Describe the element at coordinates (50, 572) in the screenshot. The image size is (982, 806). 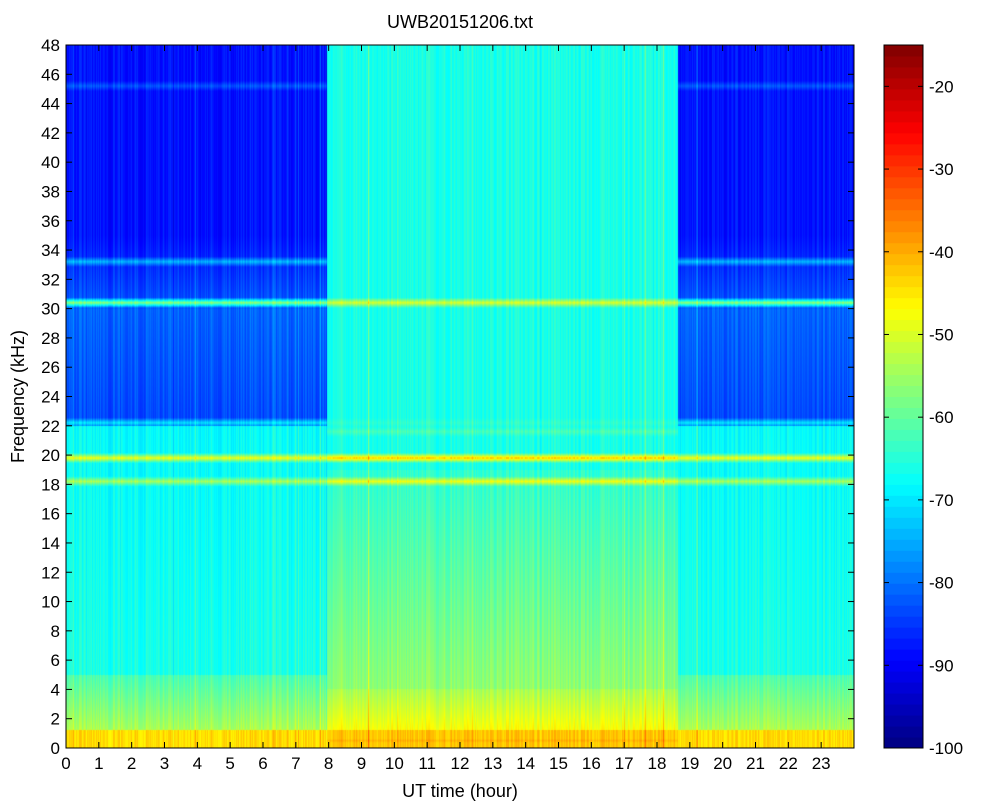
I see `y-tick-label: 12` at that location.